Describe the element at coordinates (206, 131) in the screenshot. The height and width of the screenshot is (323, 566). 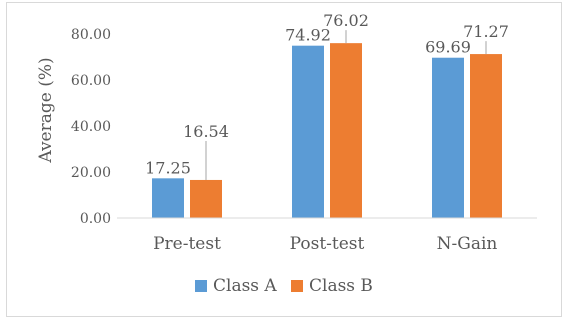
I see `data-label: 16.54` at that location.